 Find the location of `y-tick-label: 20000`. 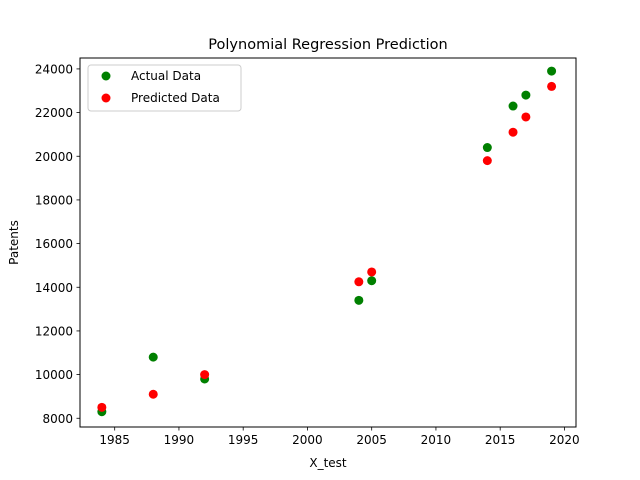

y-tick-label: 20000 is located at coordinates (54, 157).